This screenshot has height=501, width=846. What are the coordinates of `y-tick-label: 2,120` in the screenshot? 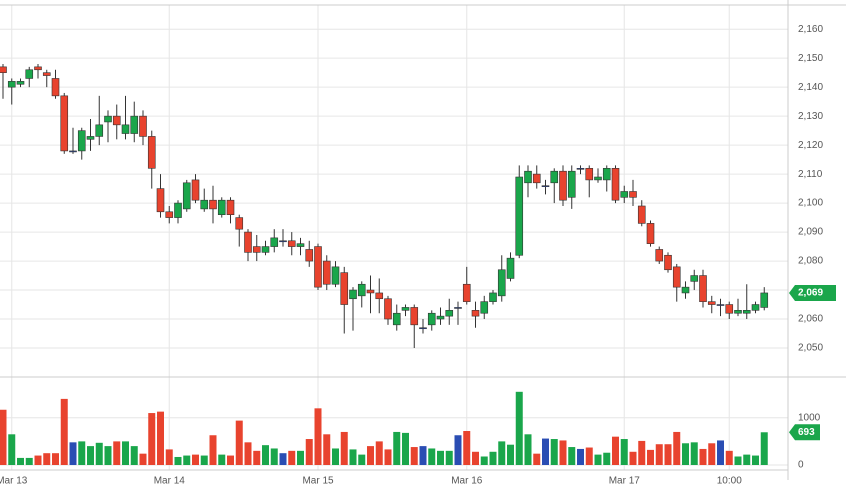 It's located at (810, 145).